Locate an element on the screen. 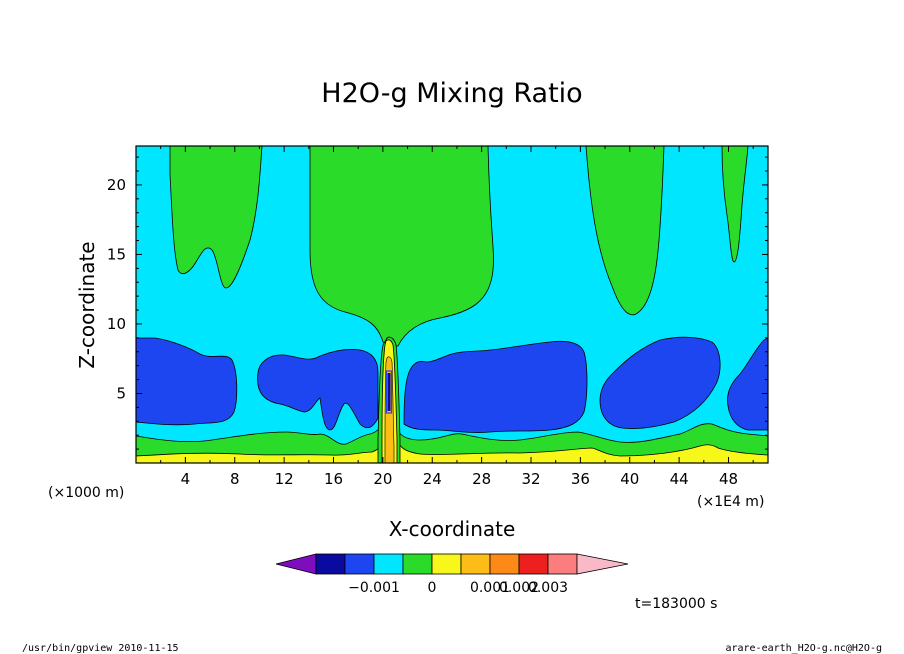 The height and width of the screenshot is (654, 904). y-axis-label: Z-coordinate is located at coordinates (87, 304).